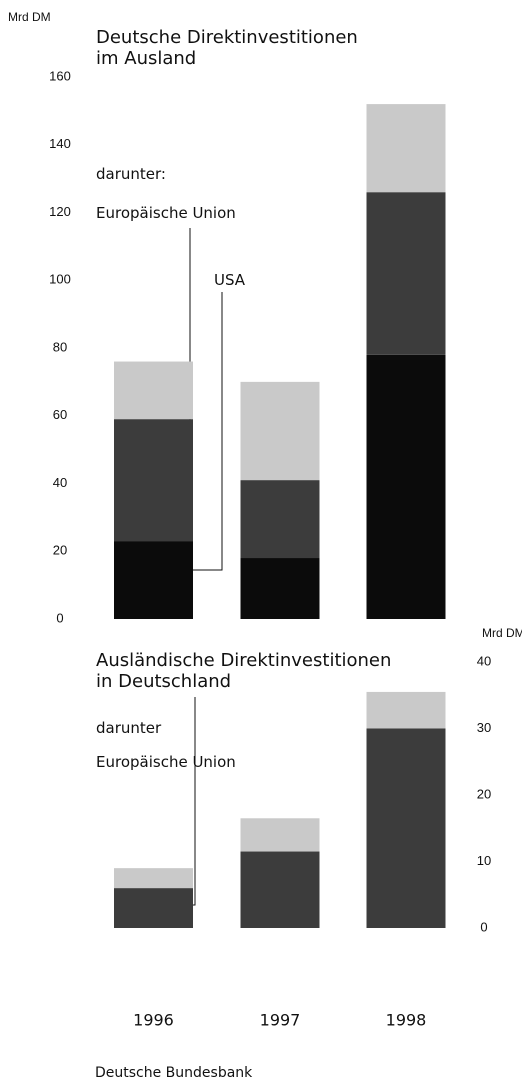 This screenshot has width=522, height=1091. I want to click on annotation: darunter, so click(129, 728).